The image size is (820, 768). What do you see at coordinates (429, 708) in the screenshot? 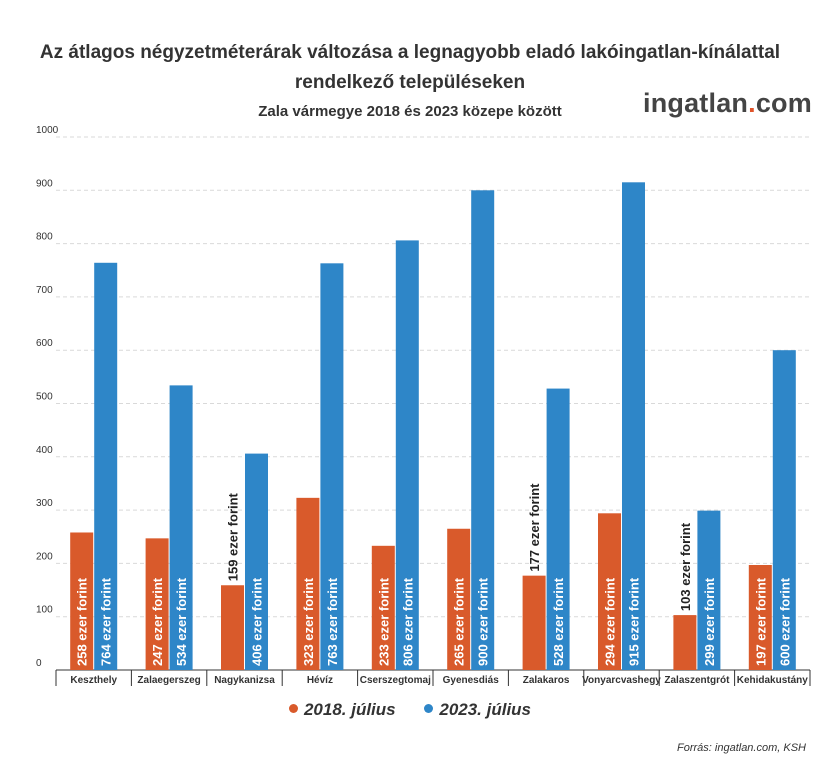
I see `legend-swatch-2023` at bounding box center [429, 708].